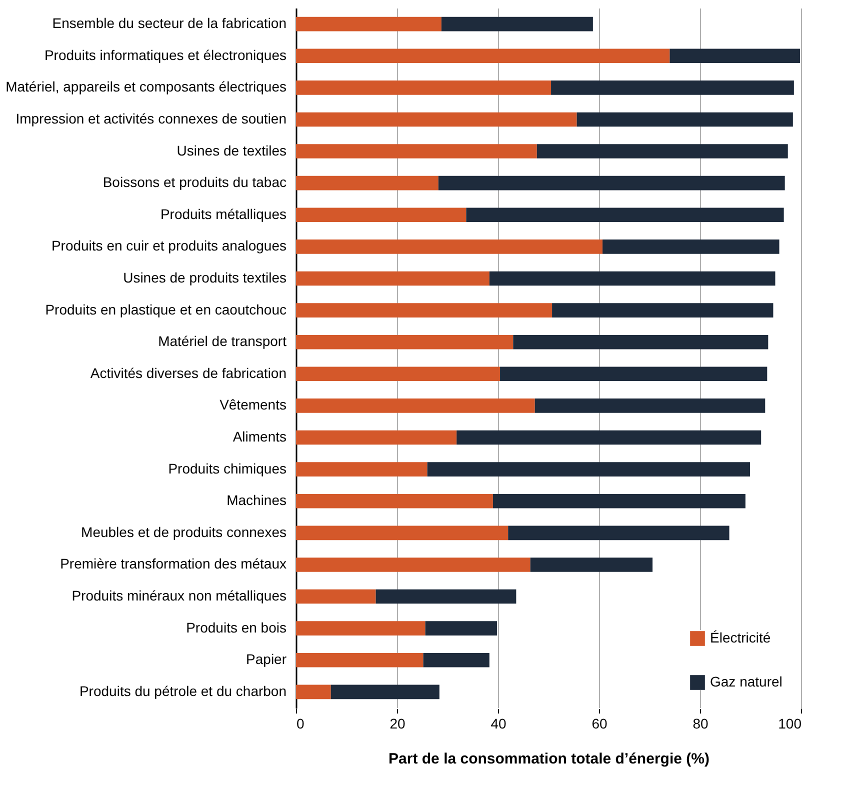 The height and width of the screenshot is (785, 865). Describe the element at coordinates (165, 54) in the screenshot. I see `y-tick-label: Produits informatiques et électroniques` at that location.